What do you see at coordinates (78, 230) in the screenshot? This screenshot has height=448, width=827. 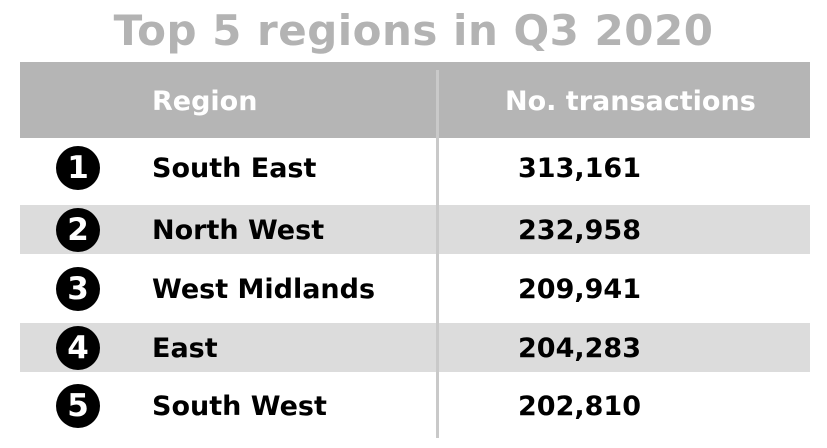 I see `rank-badge: 2` at bounding box center [78, 230].